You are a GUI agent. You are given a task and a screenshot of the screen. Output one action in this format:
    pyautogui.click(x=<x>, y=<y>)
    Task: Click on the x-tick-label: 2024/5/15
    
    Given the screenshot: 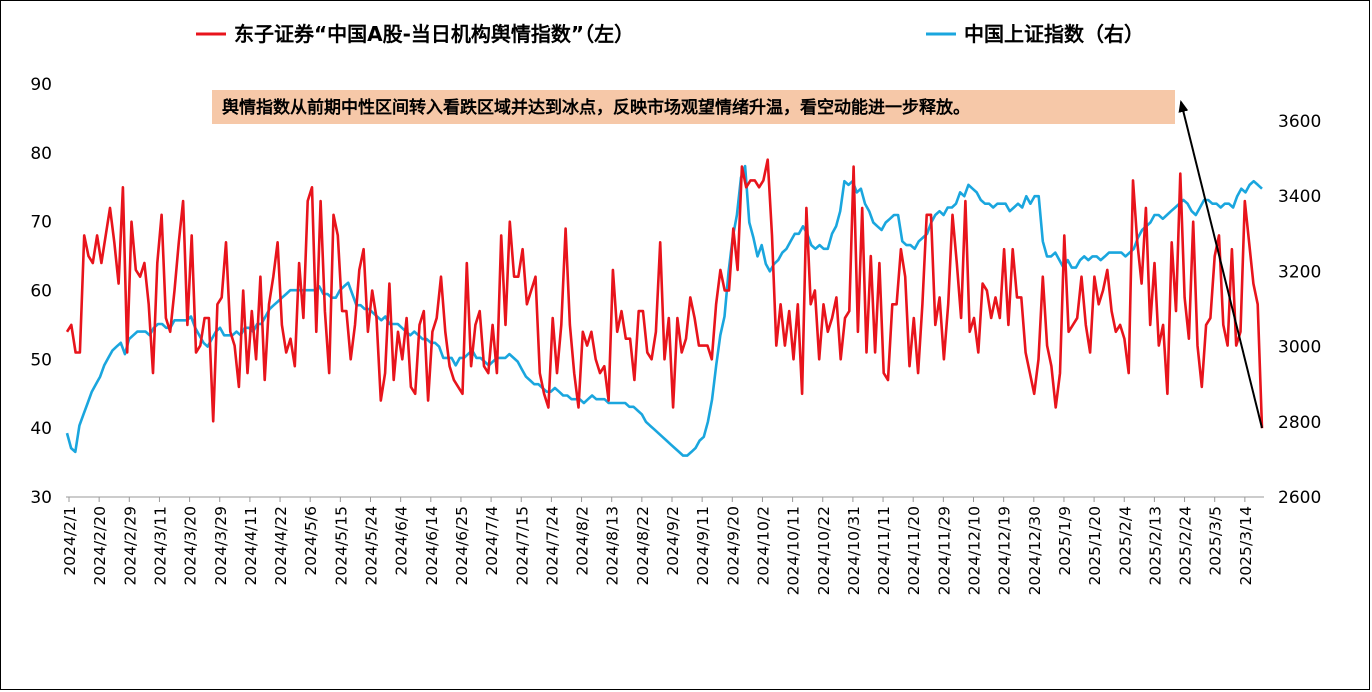 What is the action you would take?
    pyautogui.click(x=341, y=545)
    